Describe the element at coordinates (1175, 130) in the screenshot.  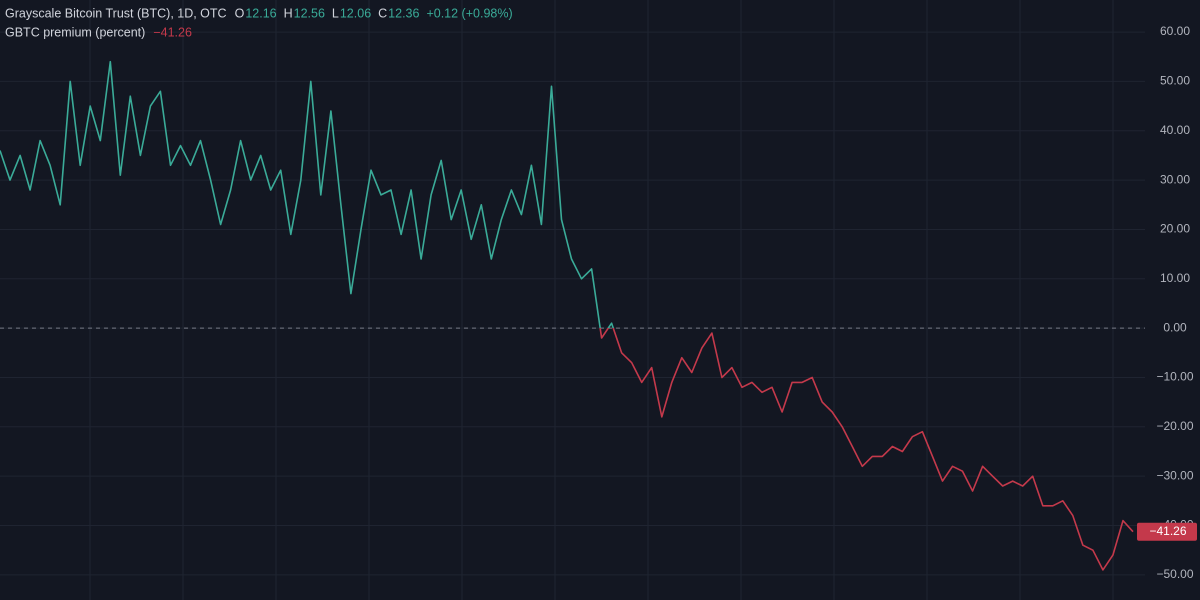
I see `y-tick-label: 40.00` at that location.